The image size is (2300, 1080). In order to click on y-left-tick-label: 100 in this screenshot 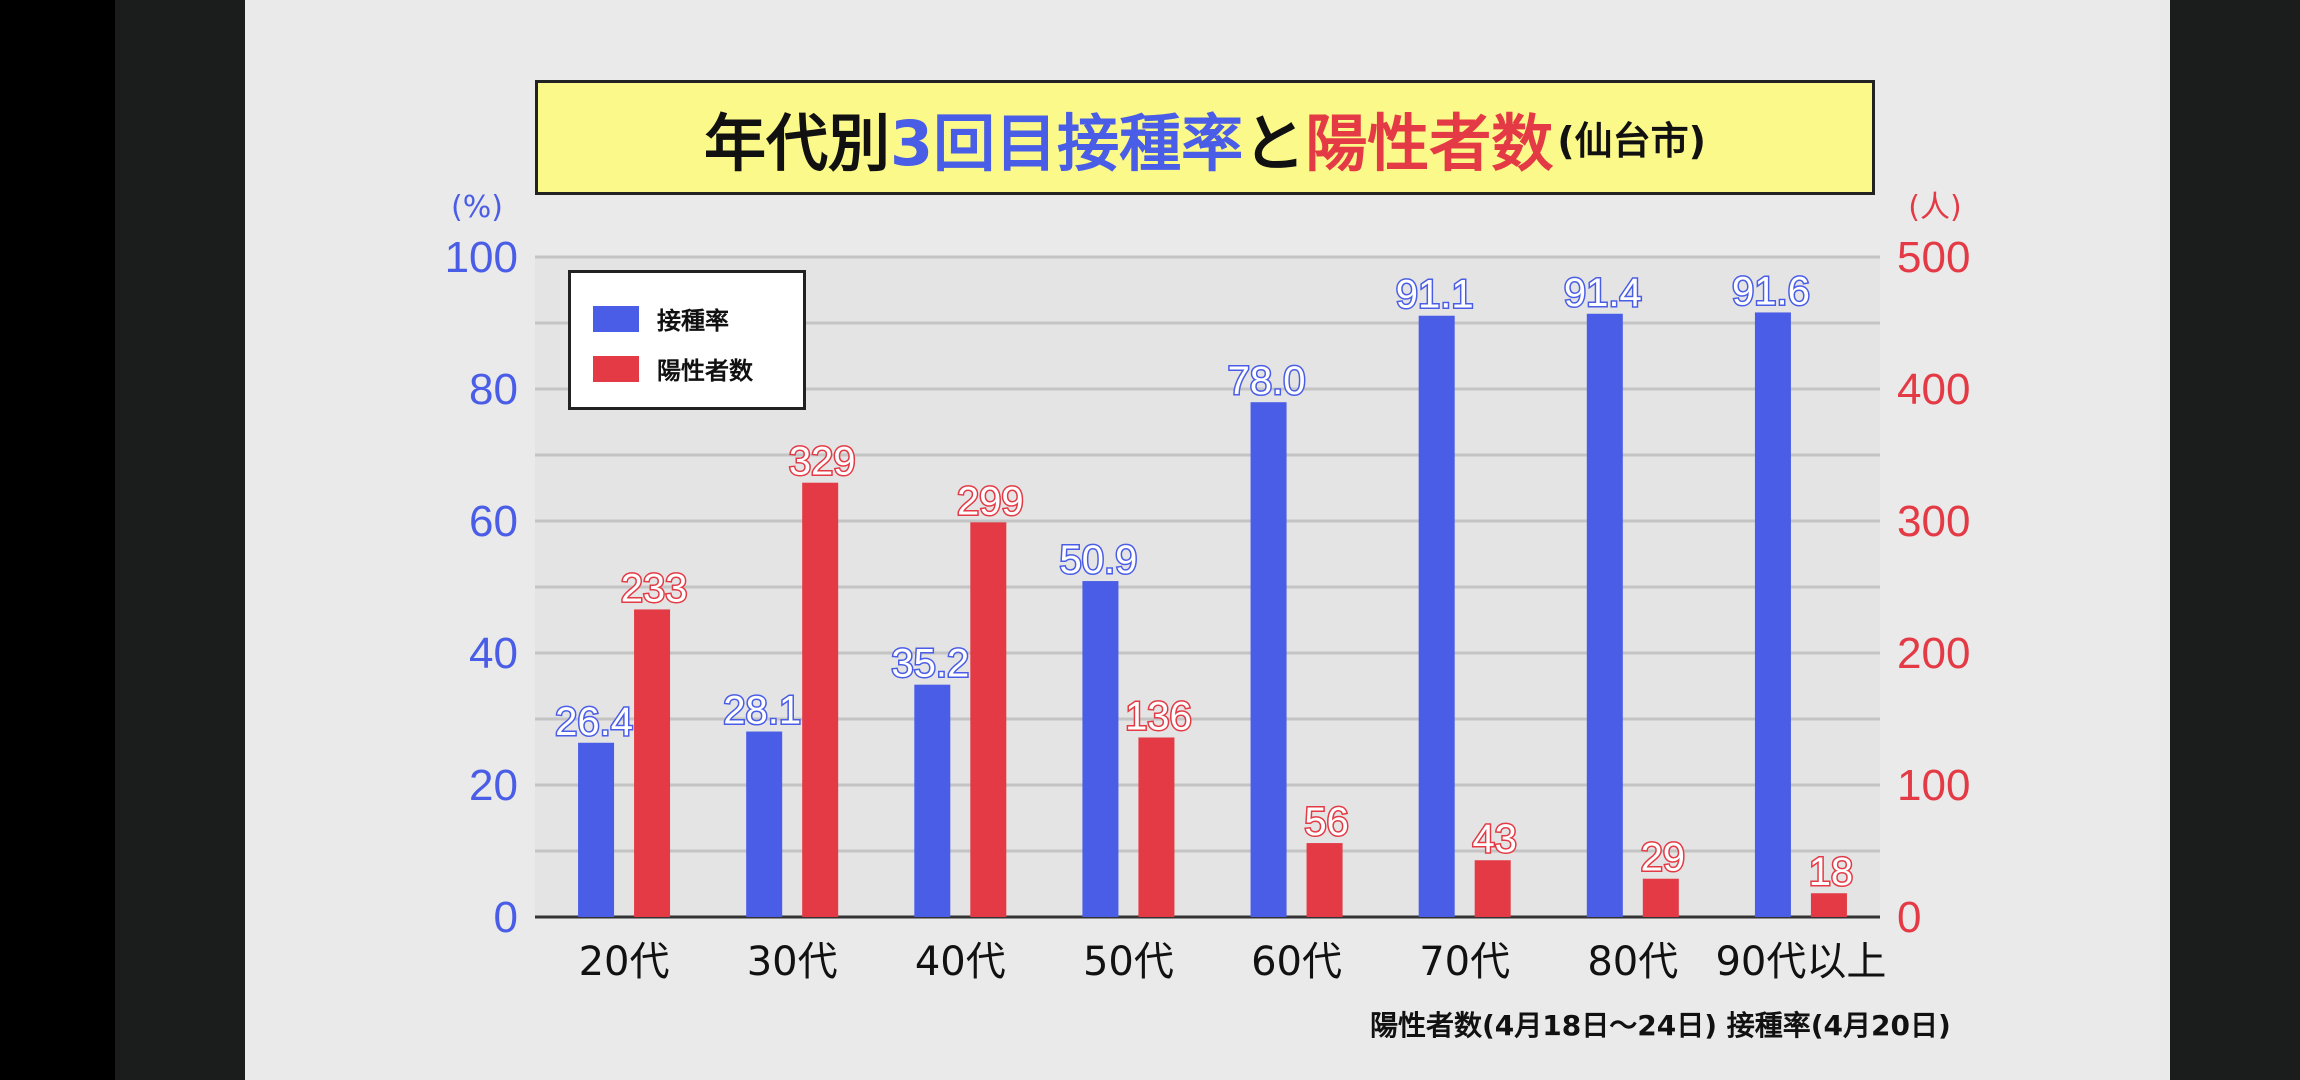, I will do `click(481, 257)`.